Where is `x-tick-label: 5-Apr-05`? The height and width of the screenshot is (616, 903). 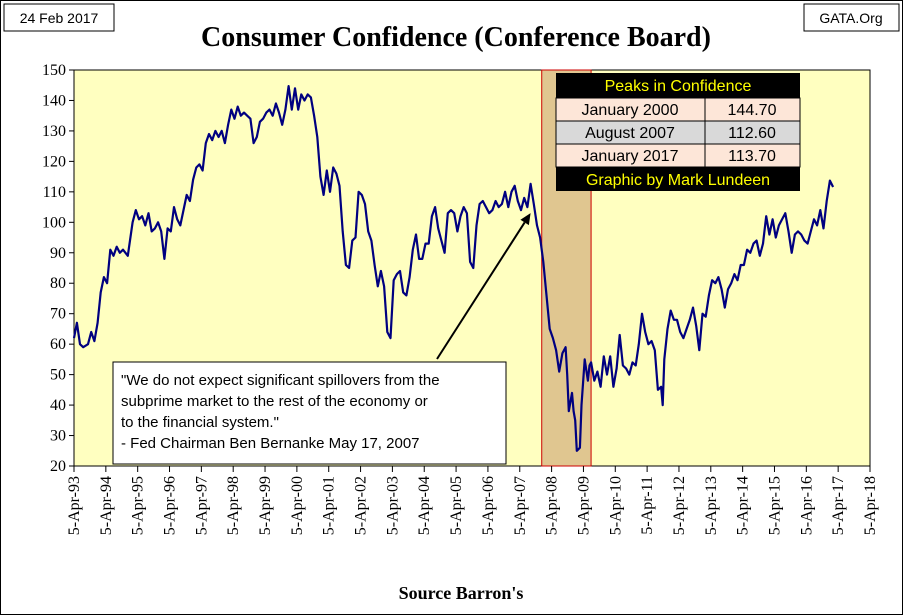
x-tick-label: 5-Apr-05 is located at coordinates (456, 505).